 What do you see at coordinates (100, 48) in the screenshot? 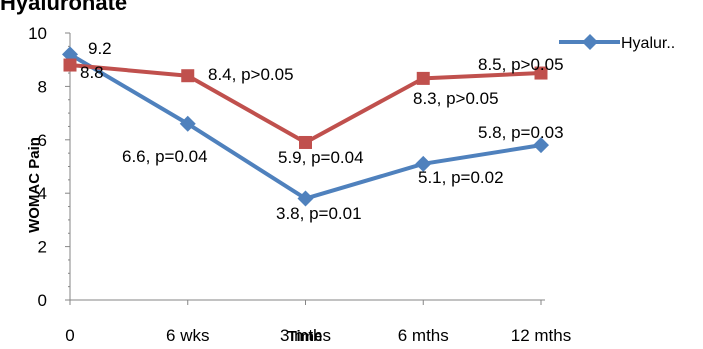
I see `data-label: 9.2` at bounding box center [100, 48].